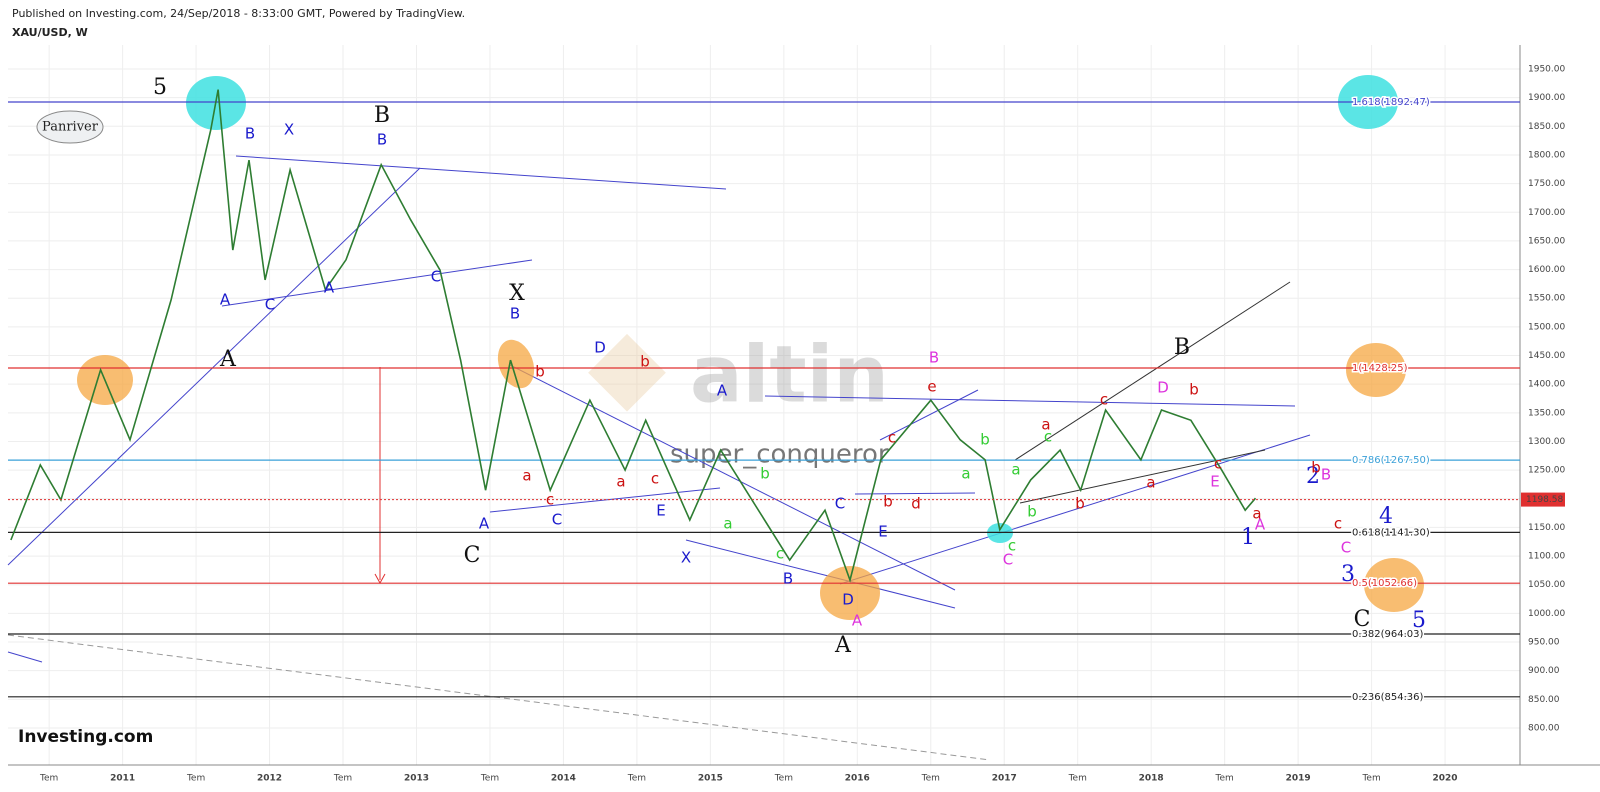  I want to click on y-tick-label: 1150.00, so click(1546, 528).